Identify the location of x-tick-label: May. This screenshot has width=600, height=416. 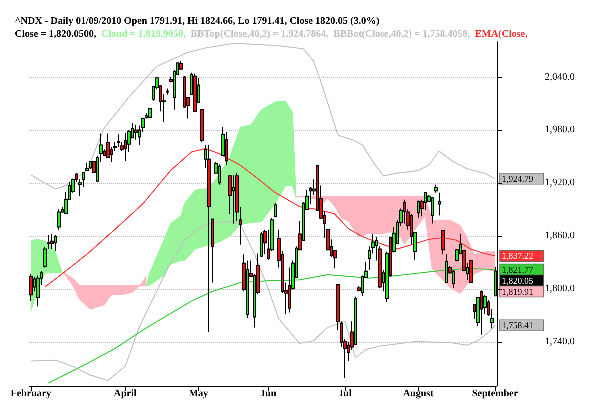
(198, 394).